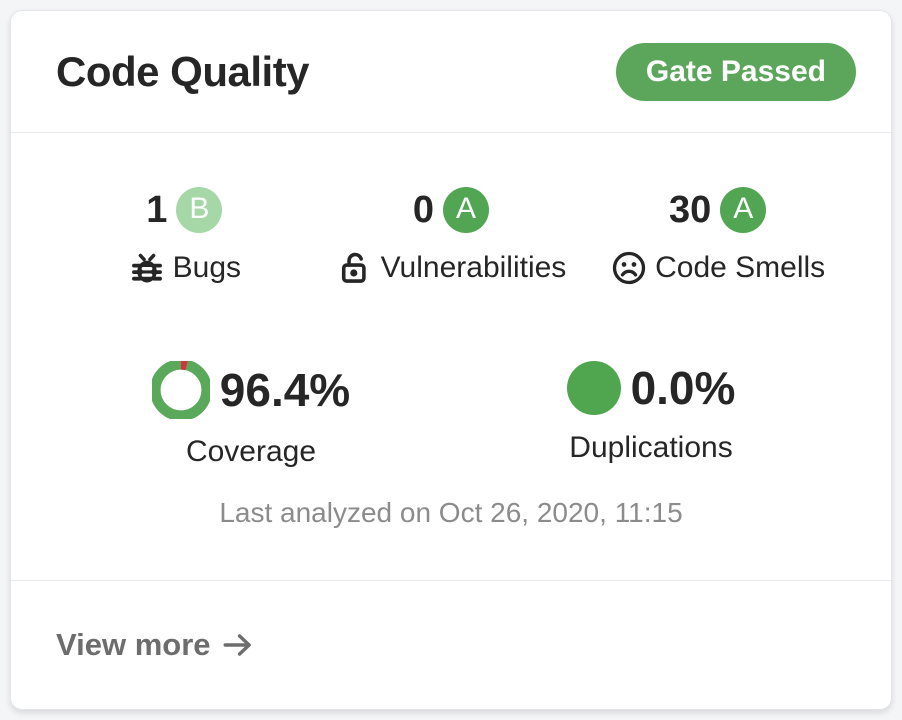 The height and width of the screenshot is (720, 902). I want to click on measure-duplications: 0.0% Duplications, so click(651, 415).